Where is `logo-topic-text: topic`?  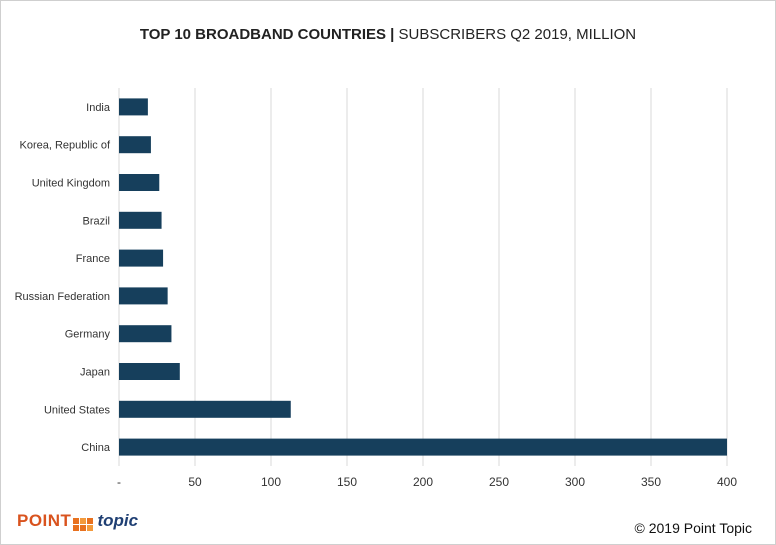 logo-topic-text: topic is located at coordinates (118, 520).